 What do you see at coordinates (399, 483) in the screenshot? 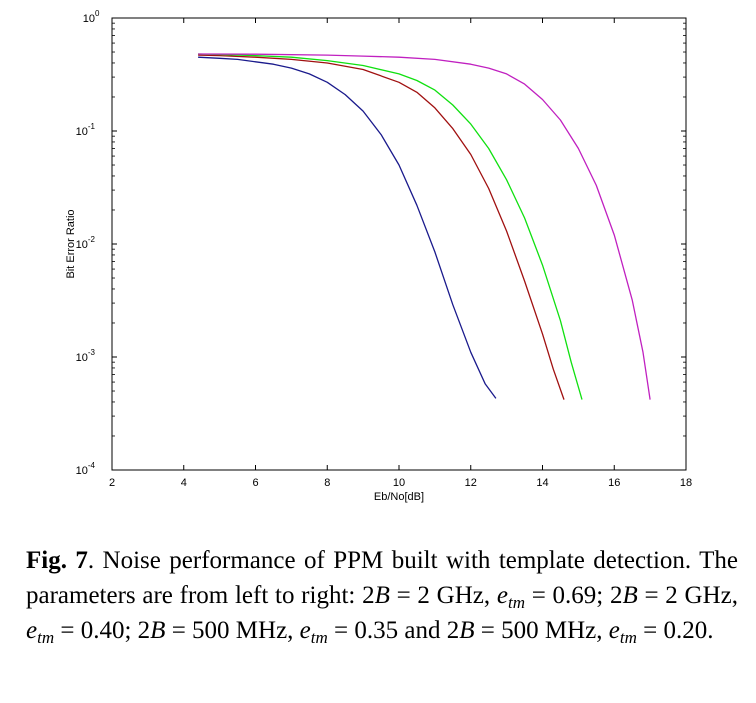
I see `x-tick-label: 10` at bounding box center [399, 483].